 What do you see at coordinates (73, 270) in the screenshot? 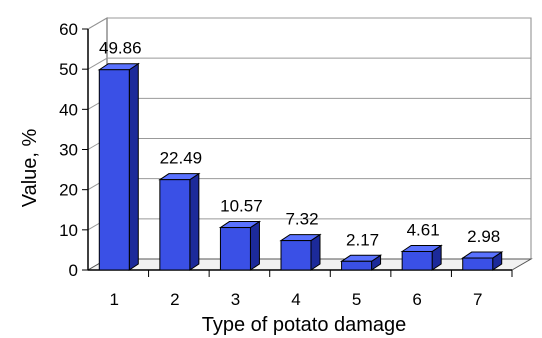
I see `y-tick-label: 0` at bounding box center [73, 270].